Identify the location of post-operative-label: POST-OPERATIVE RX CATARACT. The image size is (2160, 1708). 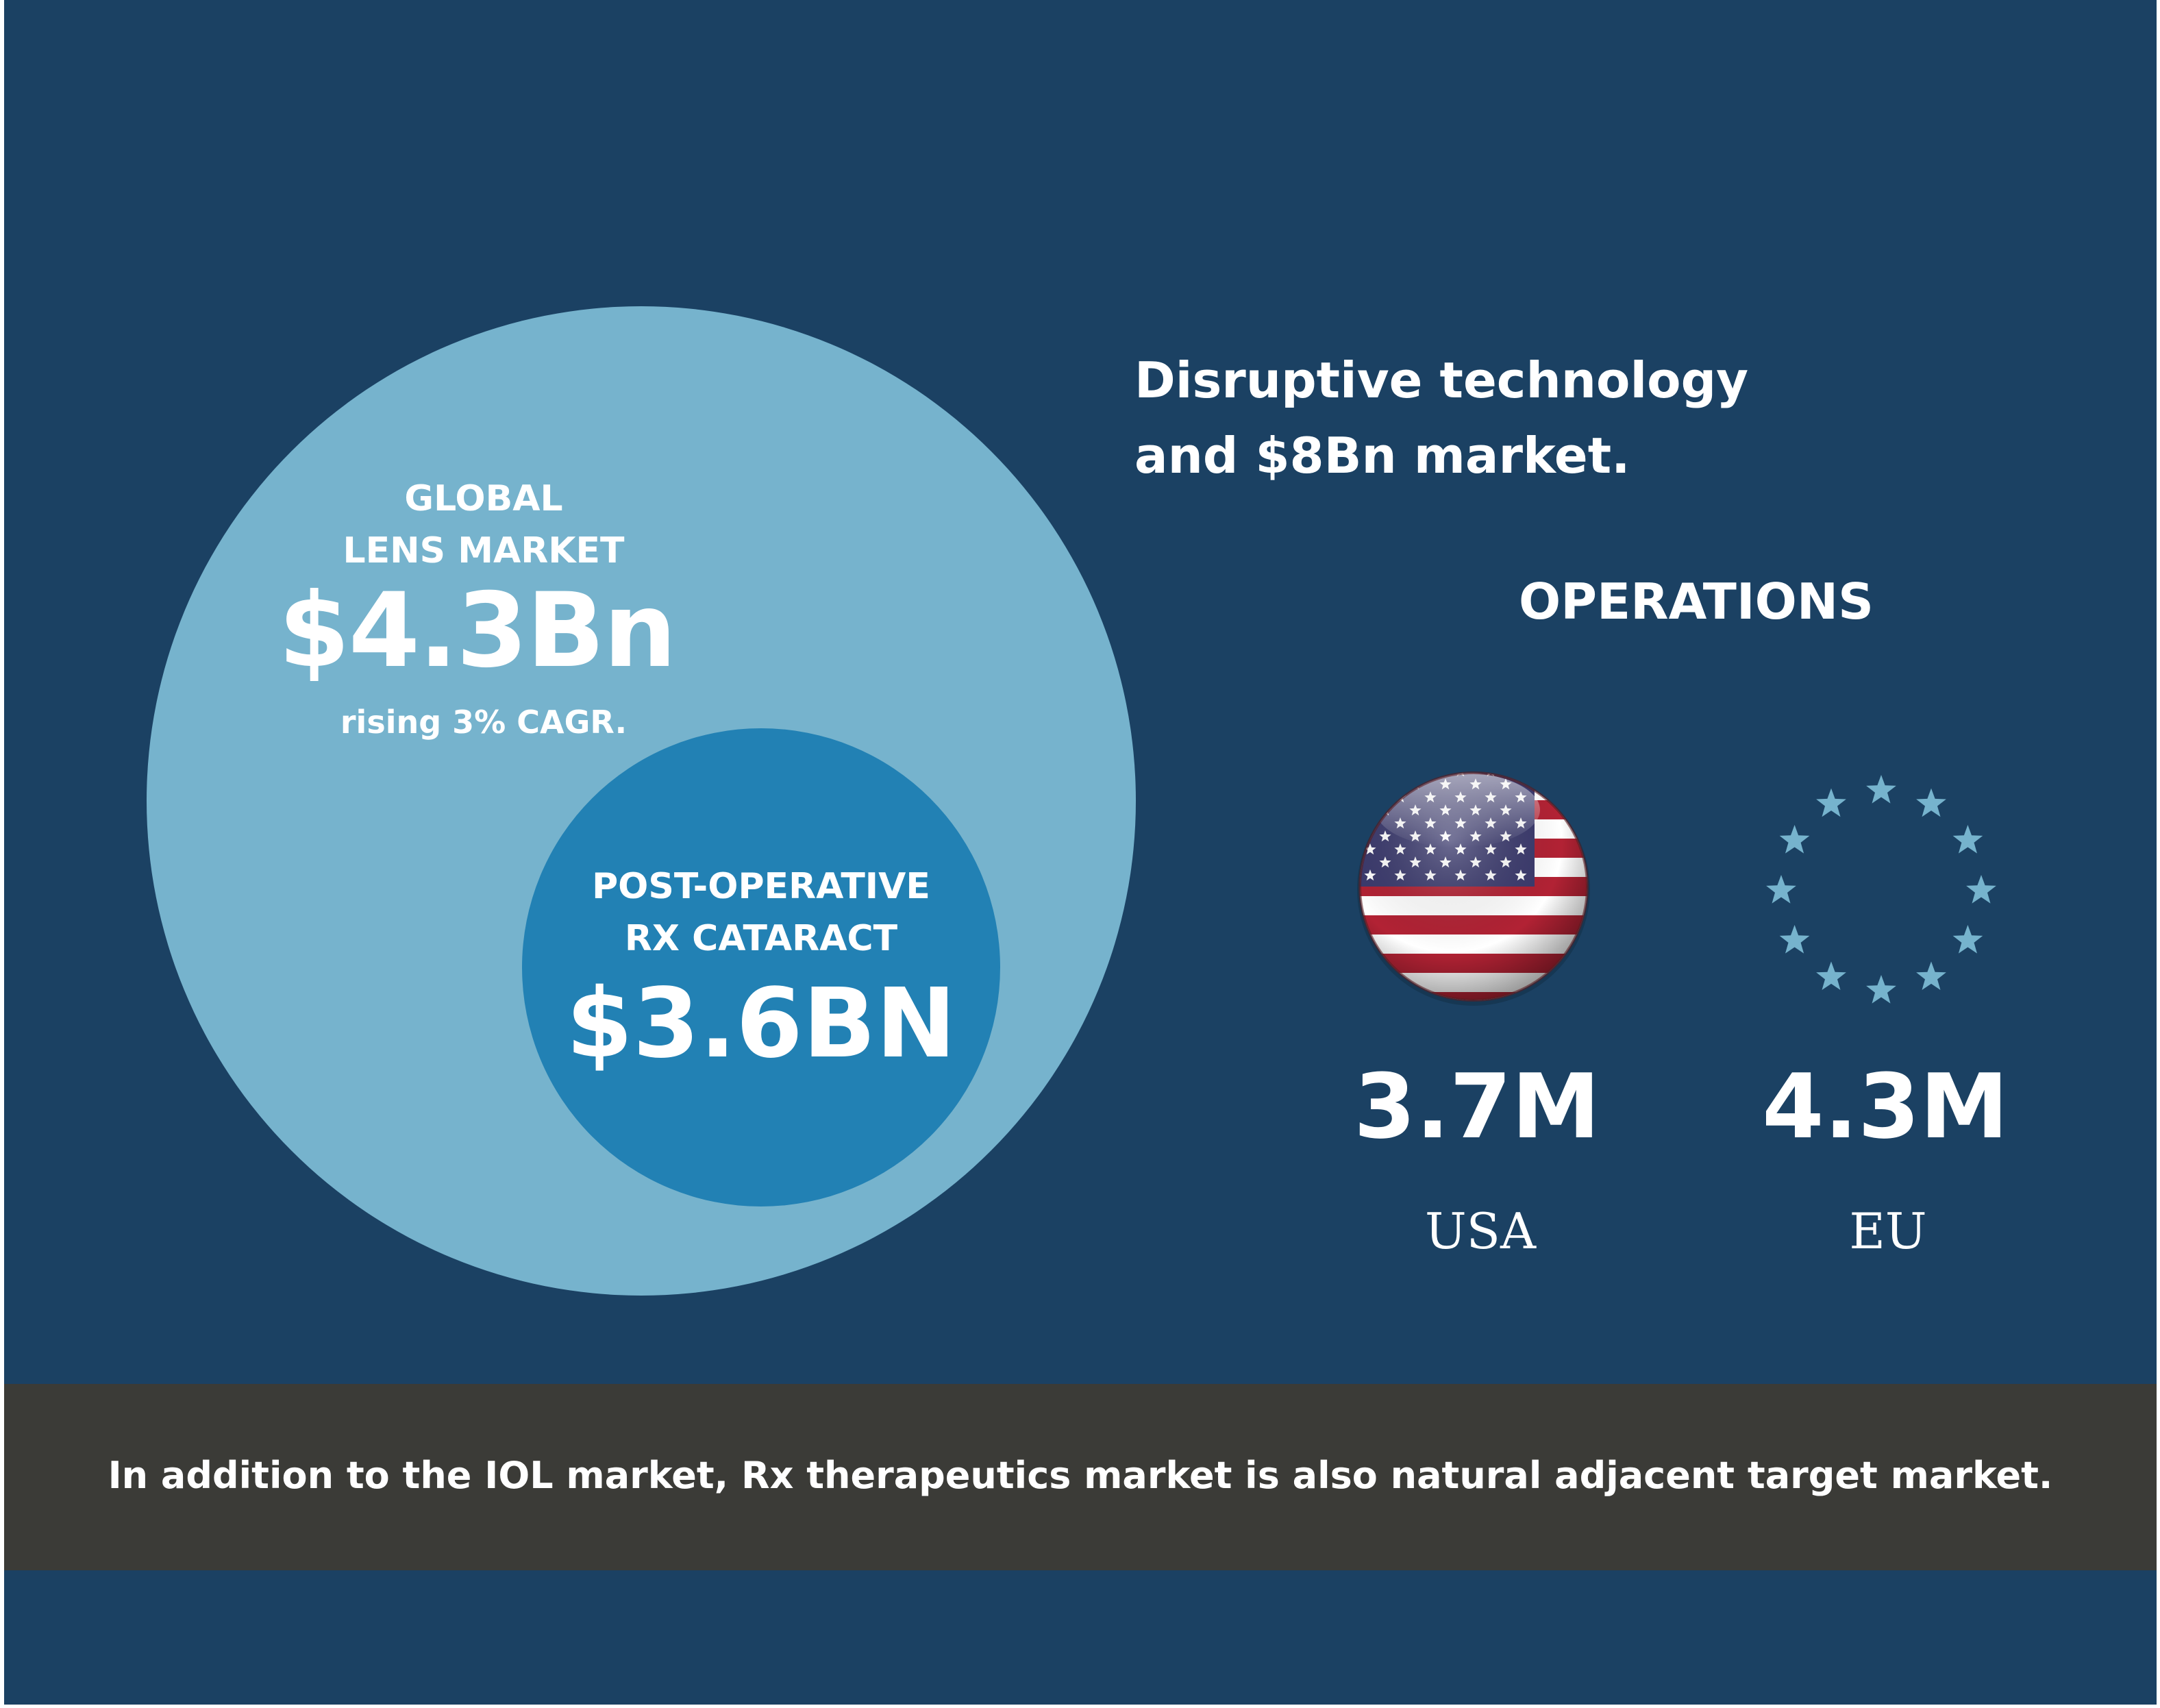
(761, 913).